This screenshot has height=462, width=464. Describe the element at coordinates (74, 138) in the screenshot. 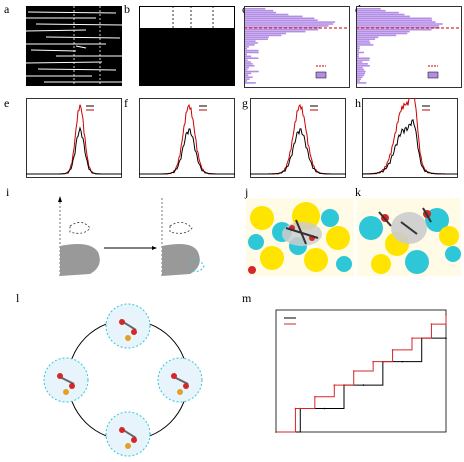

I see `panel-e-spectrum` at that location.